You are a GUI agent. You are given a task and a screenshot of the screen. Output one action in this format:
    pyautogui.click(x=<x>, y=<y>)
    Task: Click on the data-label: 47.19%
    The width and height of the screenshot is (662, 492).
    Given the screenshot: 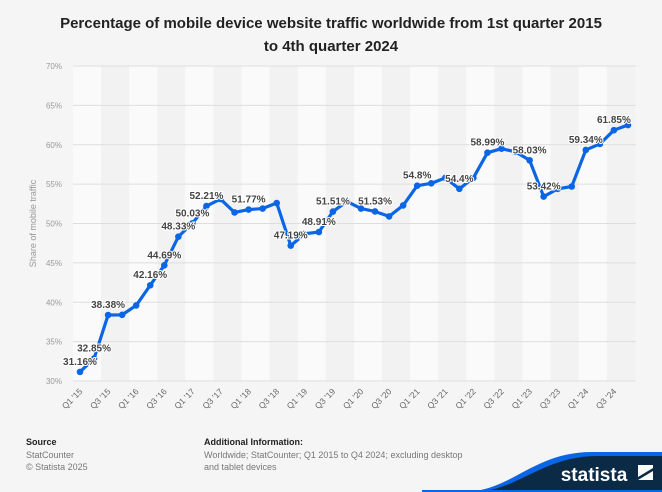 What is the action you would take?
    pyautogui.click(x=291, y=236)
    